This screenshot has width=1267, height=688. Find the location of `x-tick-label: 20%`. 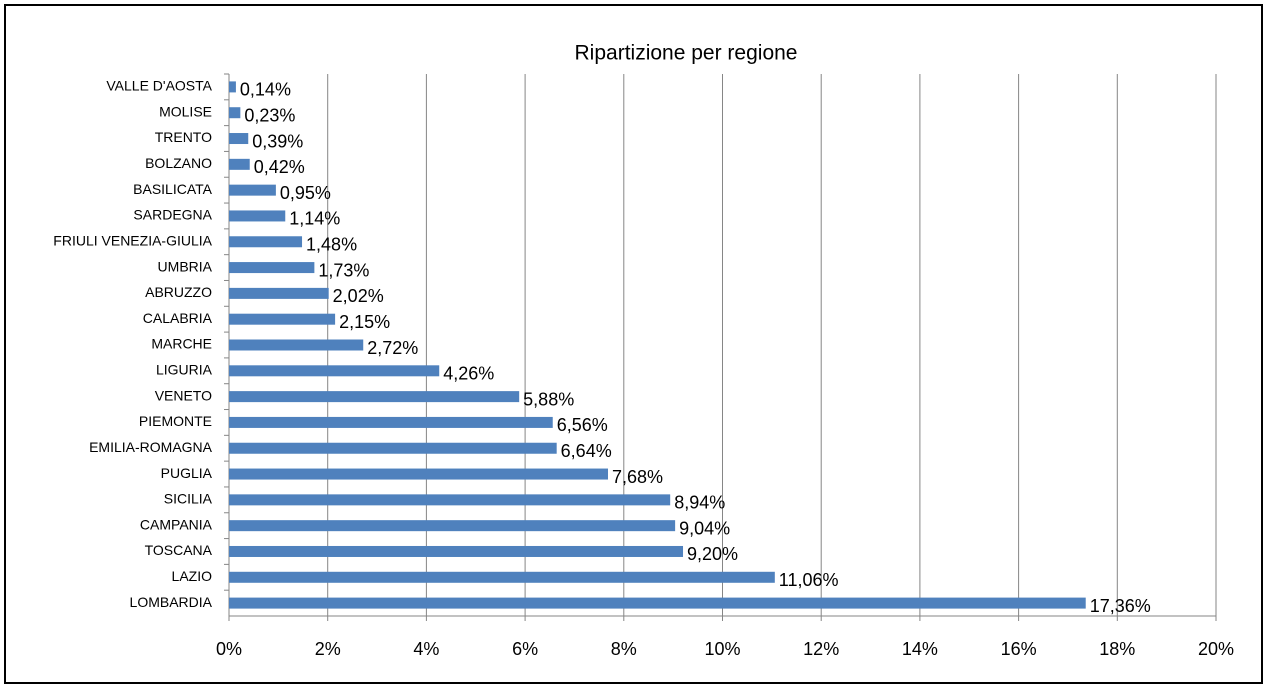

x-tick-label: 20% is located at coordinates (1216, 649).